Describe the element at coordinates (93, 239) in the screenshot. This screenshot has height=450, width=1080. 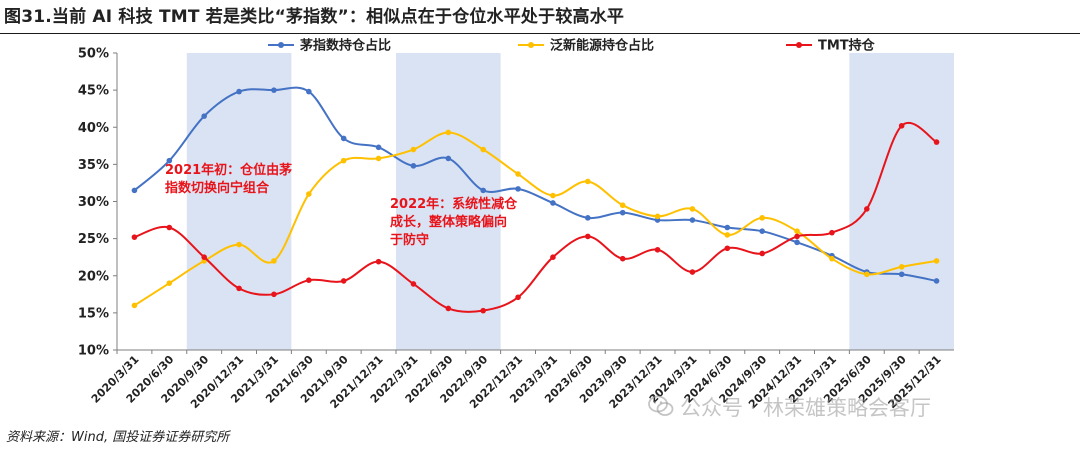
I see `y-tick-label: 25%` at that location.